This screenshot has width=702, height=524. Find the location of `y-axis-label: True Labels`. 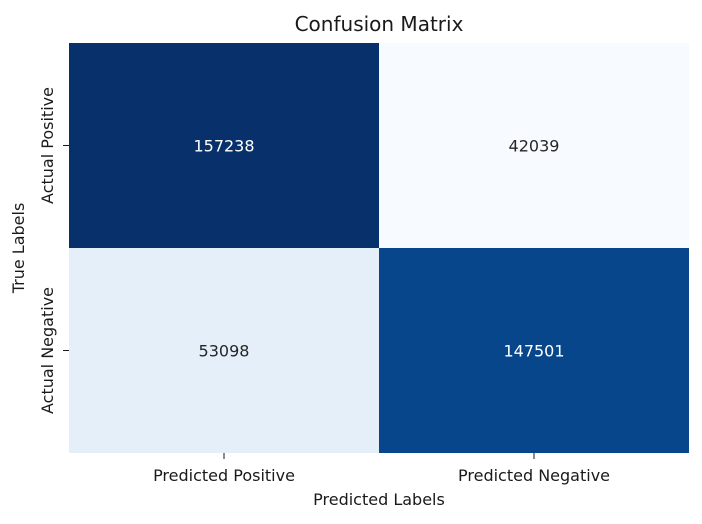

y-axis-label: True Labels is located at coordinates (18, 249).